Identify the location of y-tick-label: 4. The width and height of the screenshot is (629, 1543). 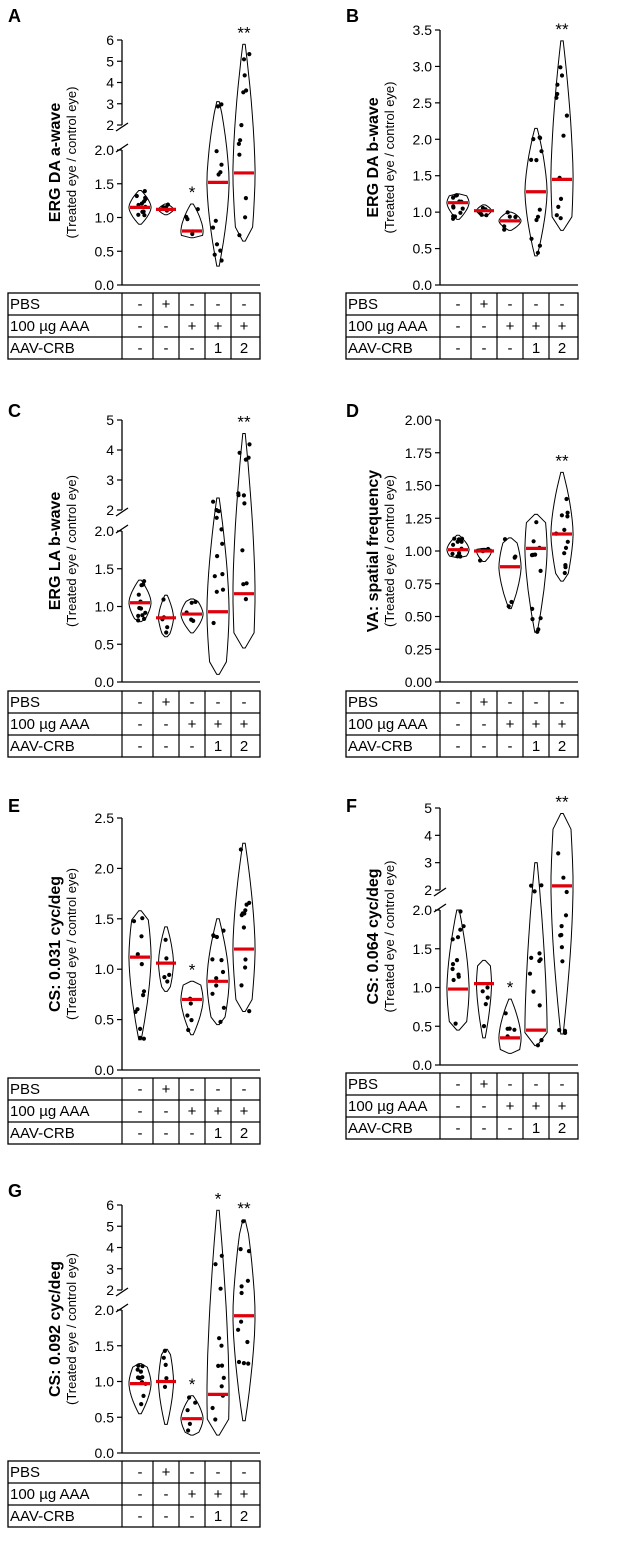
(428, 835).